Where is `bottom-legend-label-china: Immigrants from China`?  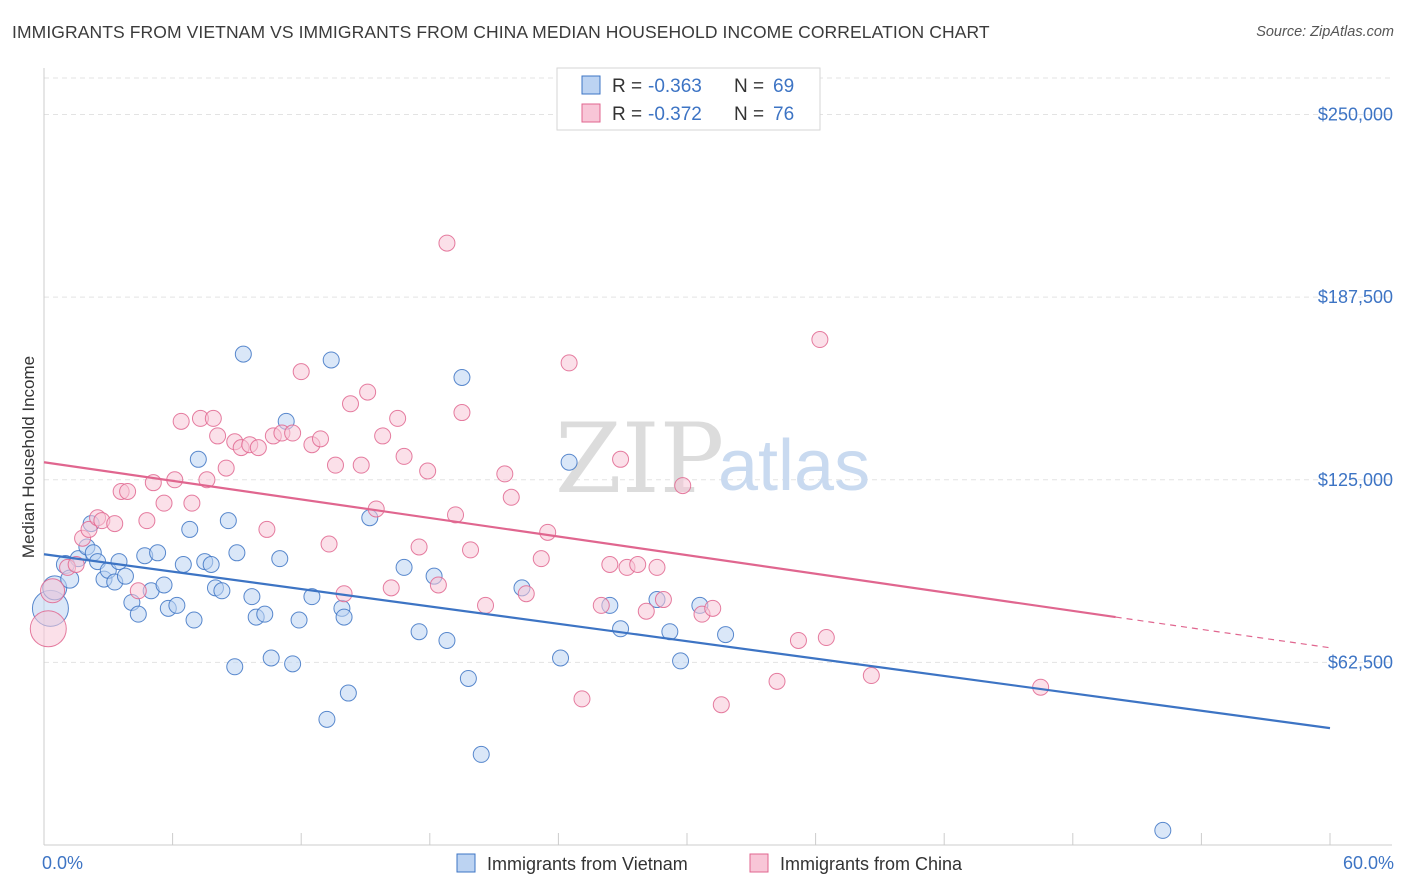
bottom-legend-label-china: Immigrants from China is located at coordinates (871, 864).